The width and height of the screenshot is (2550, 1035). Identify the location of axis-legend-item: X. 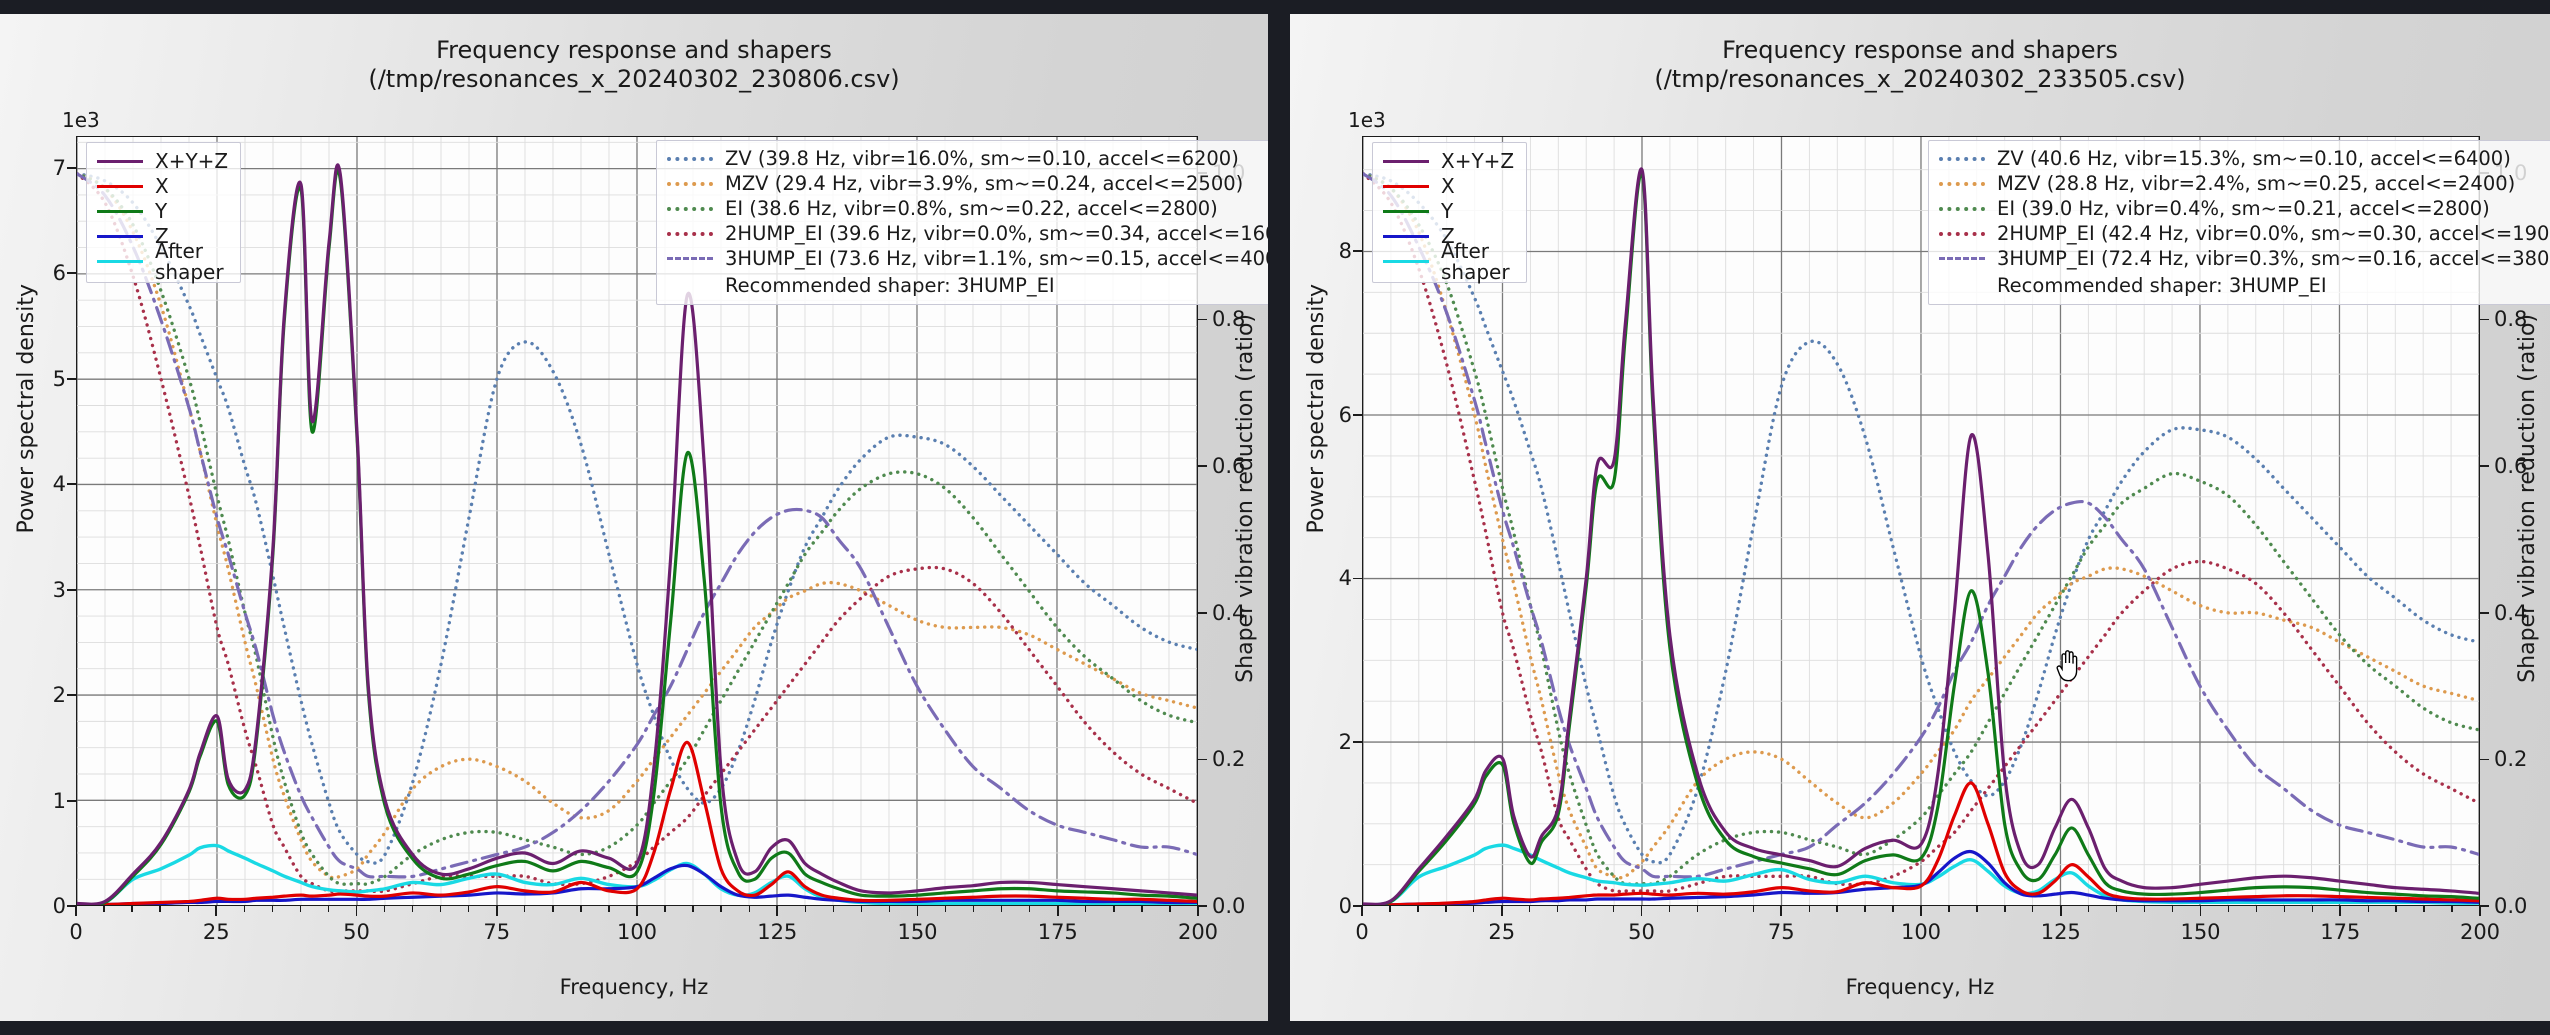
(1448, 186).